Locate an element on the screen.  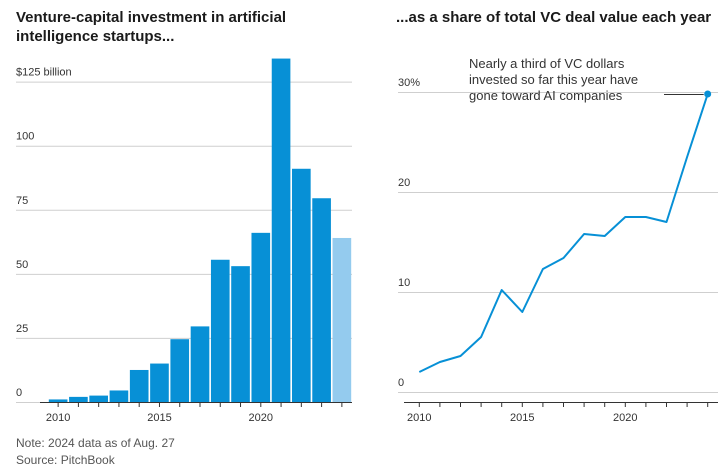
right-x-tick-label: 2015 is located at coordinates (522, 418).